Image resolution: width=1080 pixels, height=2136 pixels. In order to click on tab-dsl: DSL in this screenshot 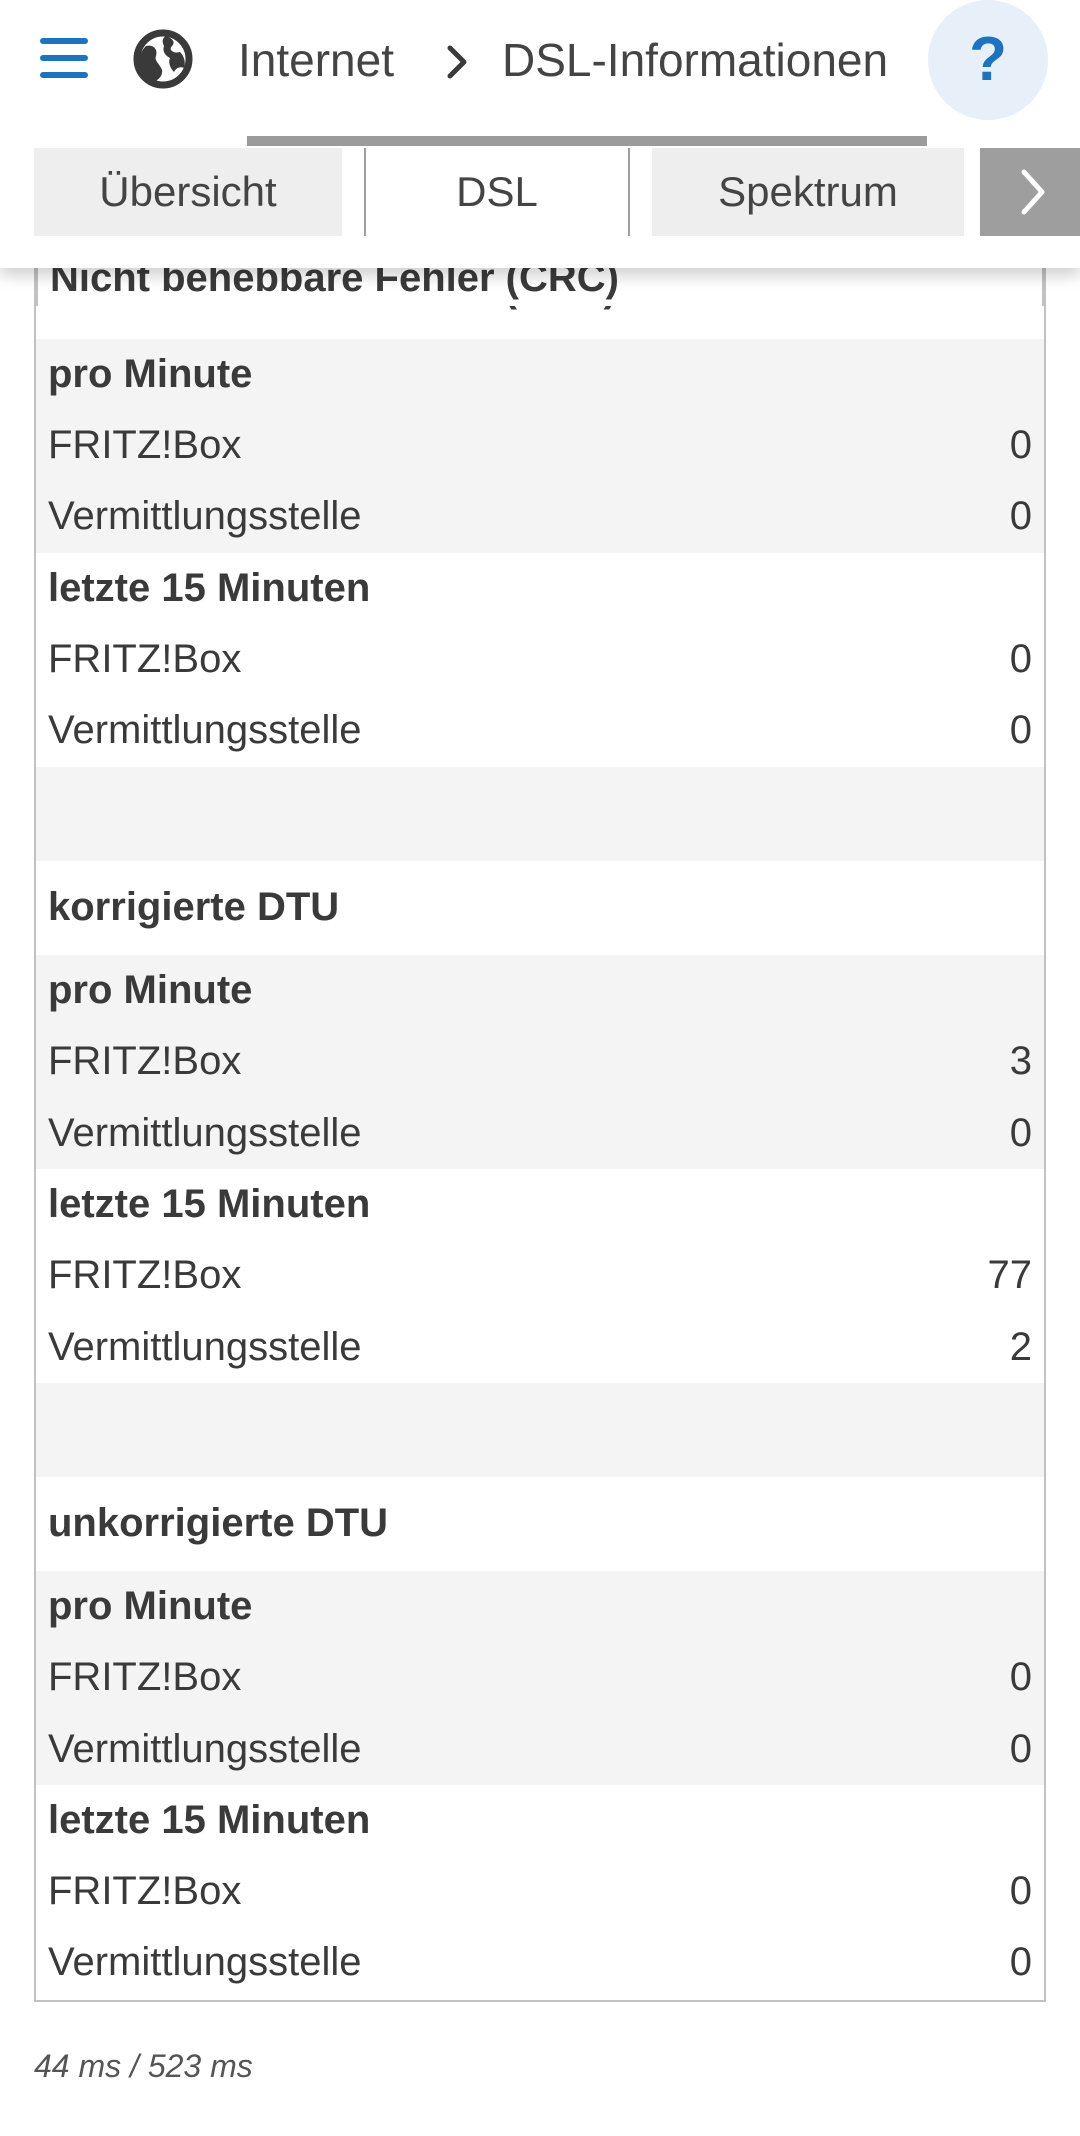, I will do `click(497, 192)`.